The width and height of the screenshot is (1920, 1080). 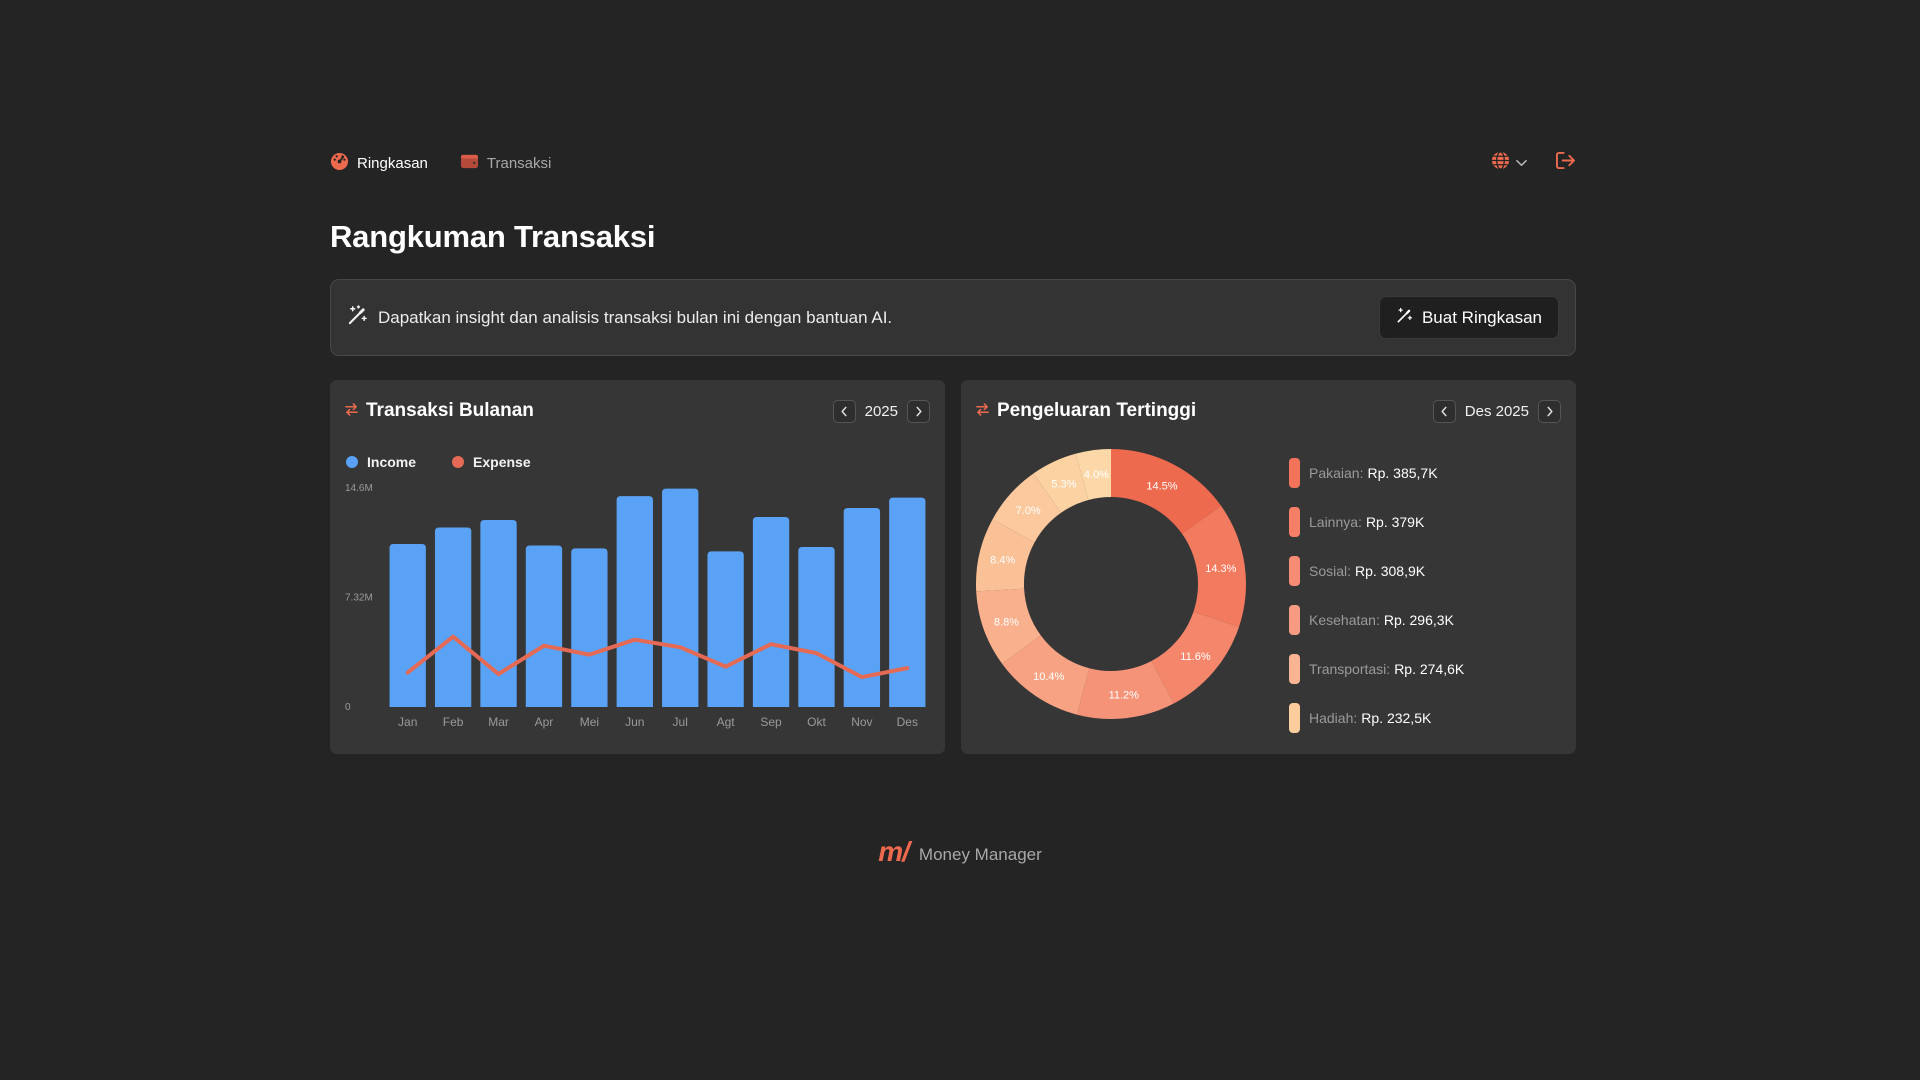 What do you see at coordinates (469, 163) in the screenshot?
I see `wallet-icon` at bounding box center [469, 163].